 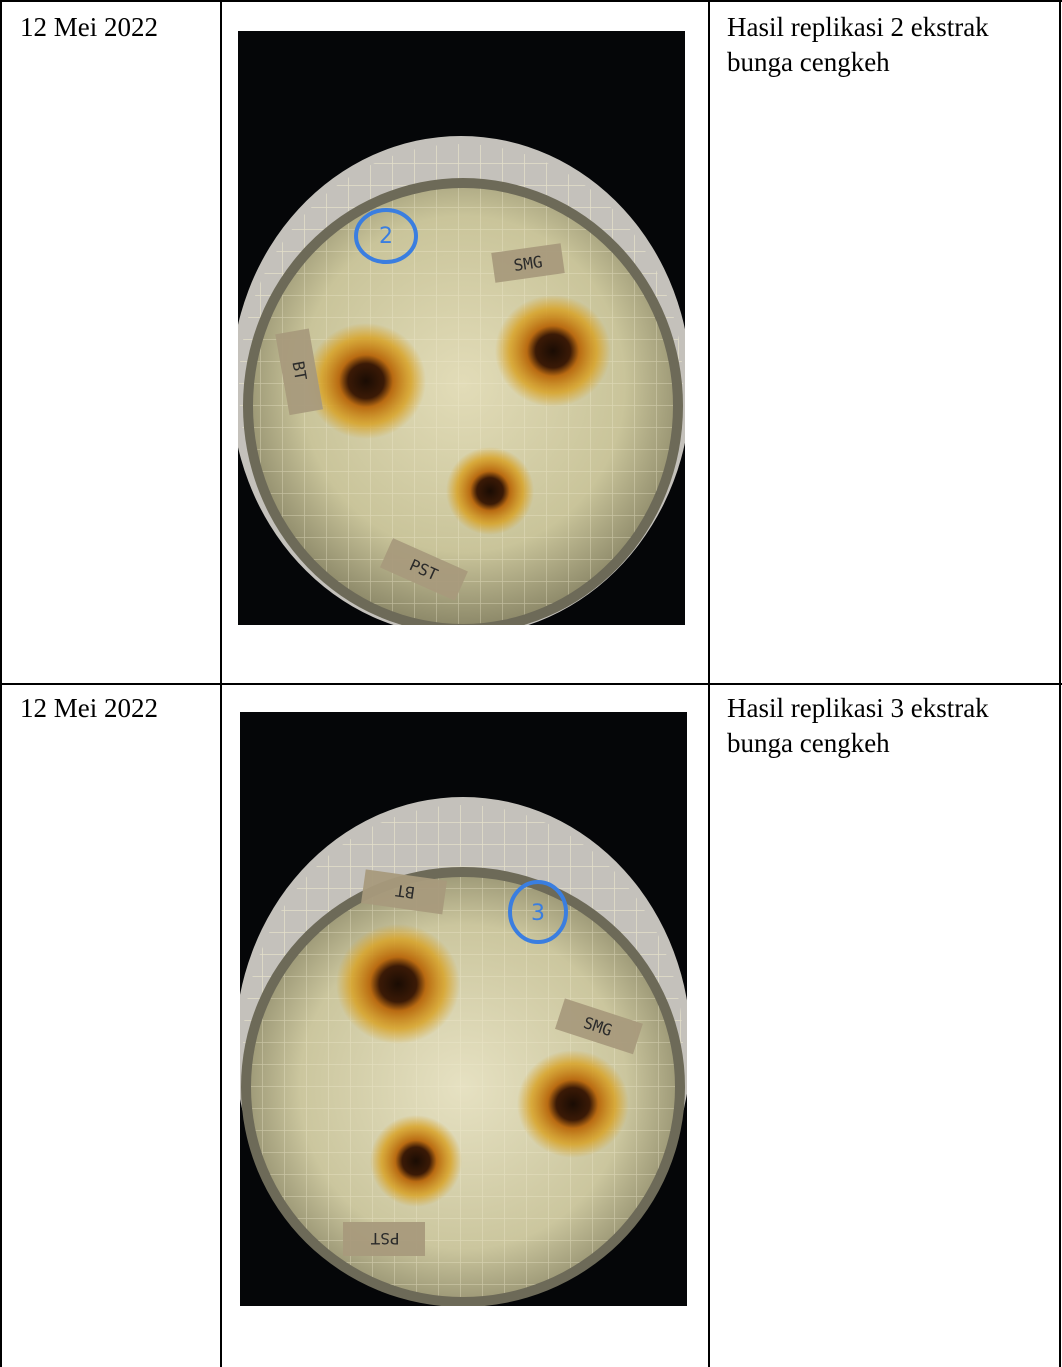 What do you see at coordinates (531, 684) in the screenshot?
I see `row-divider` at bounding box center [531, 684].